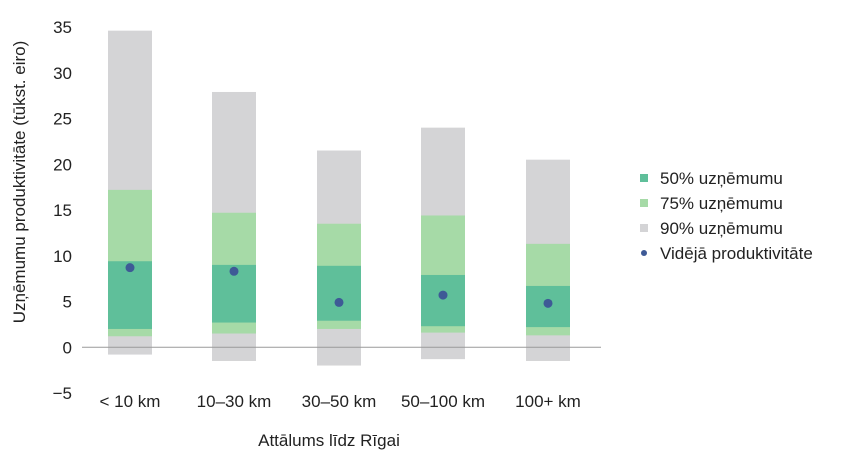 This screenshot has height=461, width=850. Describe the element at coordinates (67, 302) in the screenshot. I see `y-tick-label: 5` at that location.